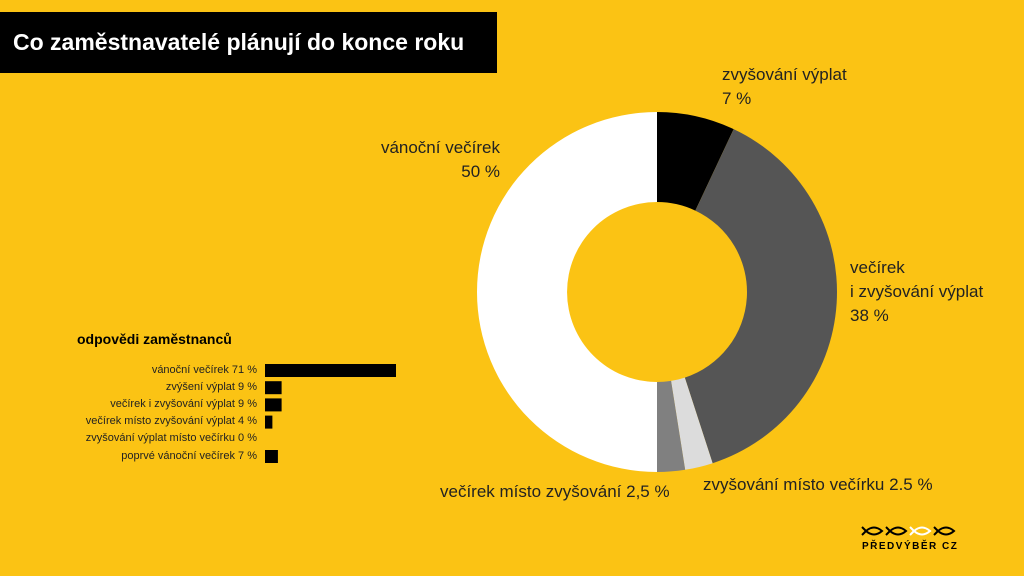 Image resolution: width=1024 pixels, height=576 pixels. I want to click on logo-text: PŘEDVÝBĚR CZ, so click(910, 546).